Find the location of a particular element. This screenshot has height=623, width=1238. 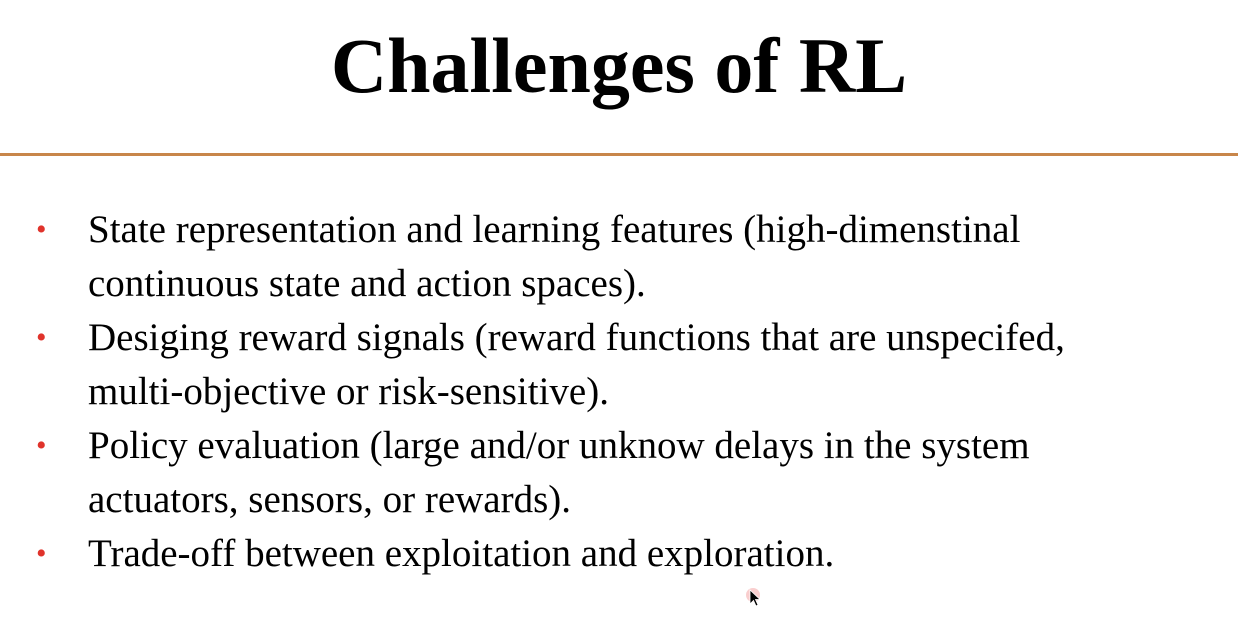

slide-title: Challenges of RL is located at coordinates (619, 65).